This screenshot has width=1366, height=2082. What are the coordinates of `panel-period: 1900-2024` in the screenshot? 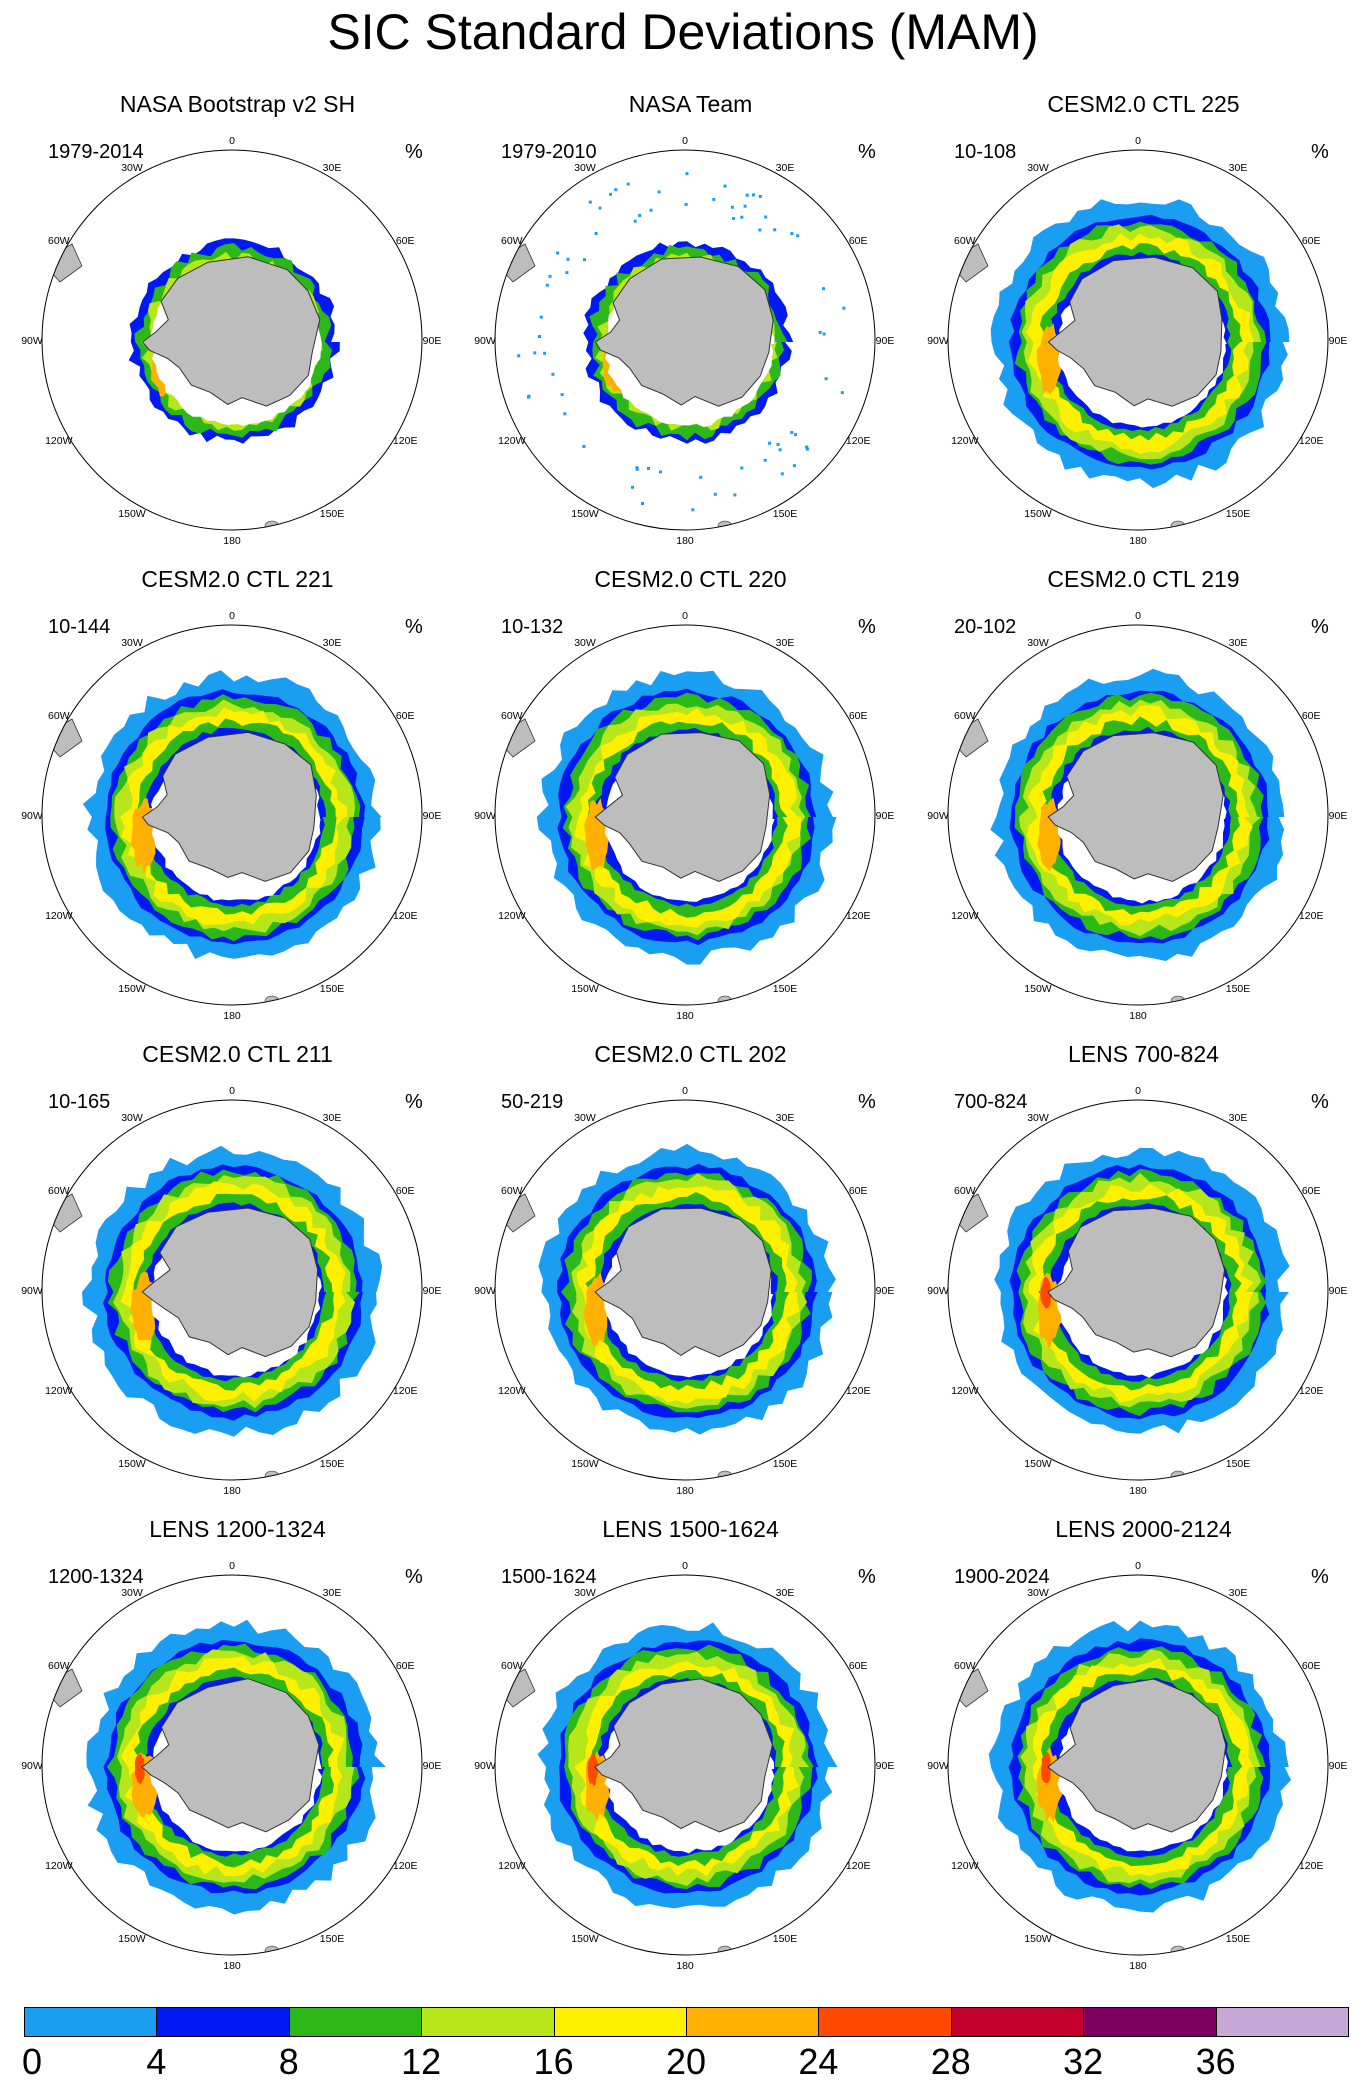 It's located at (1002, 1577).